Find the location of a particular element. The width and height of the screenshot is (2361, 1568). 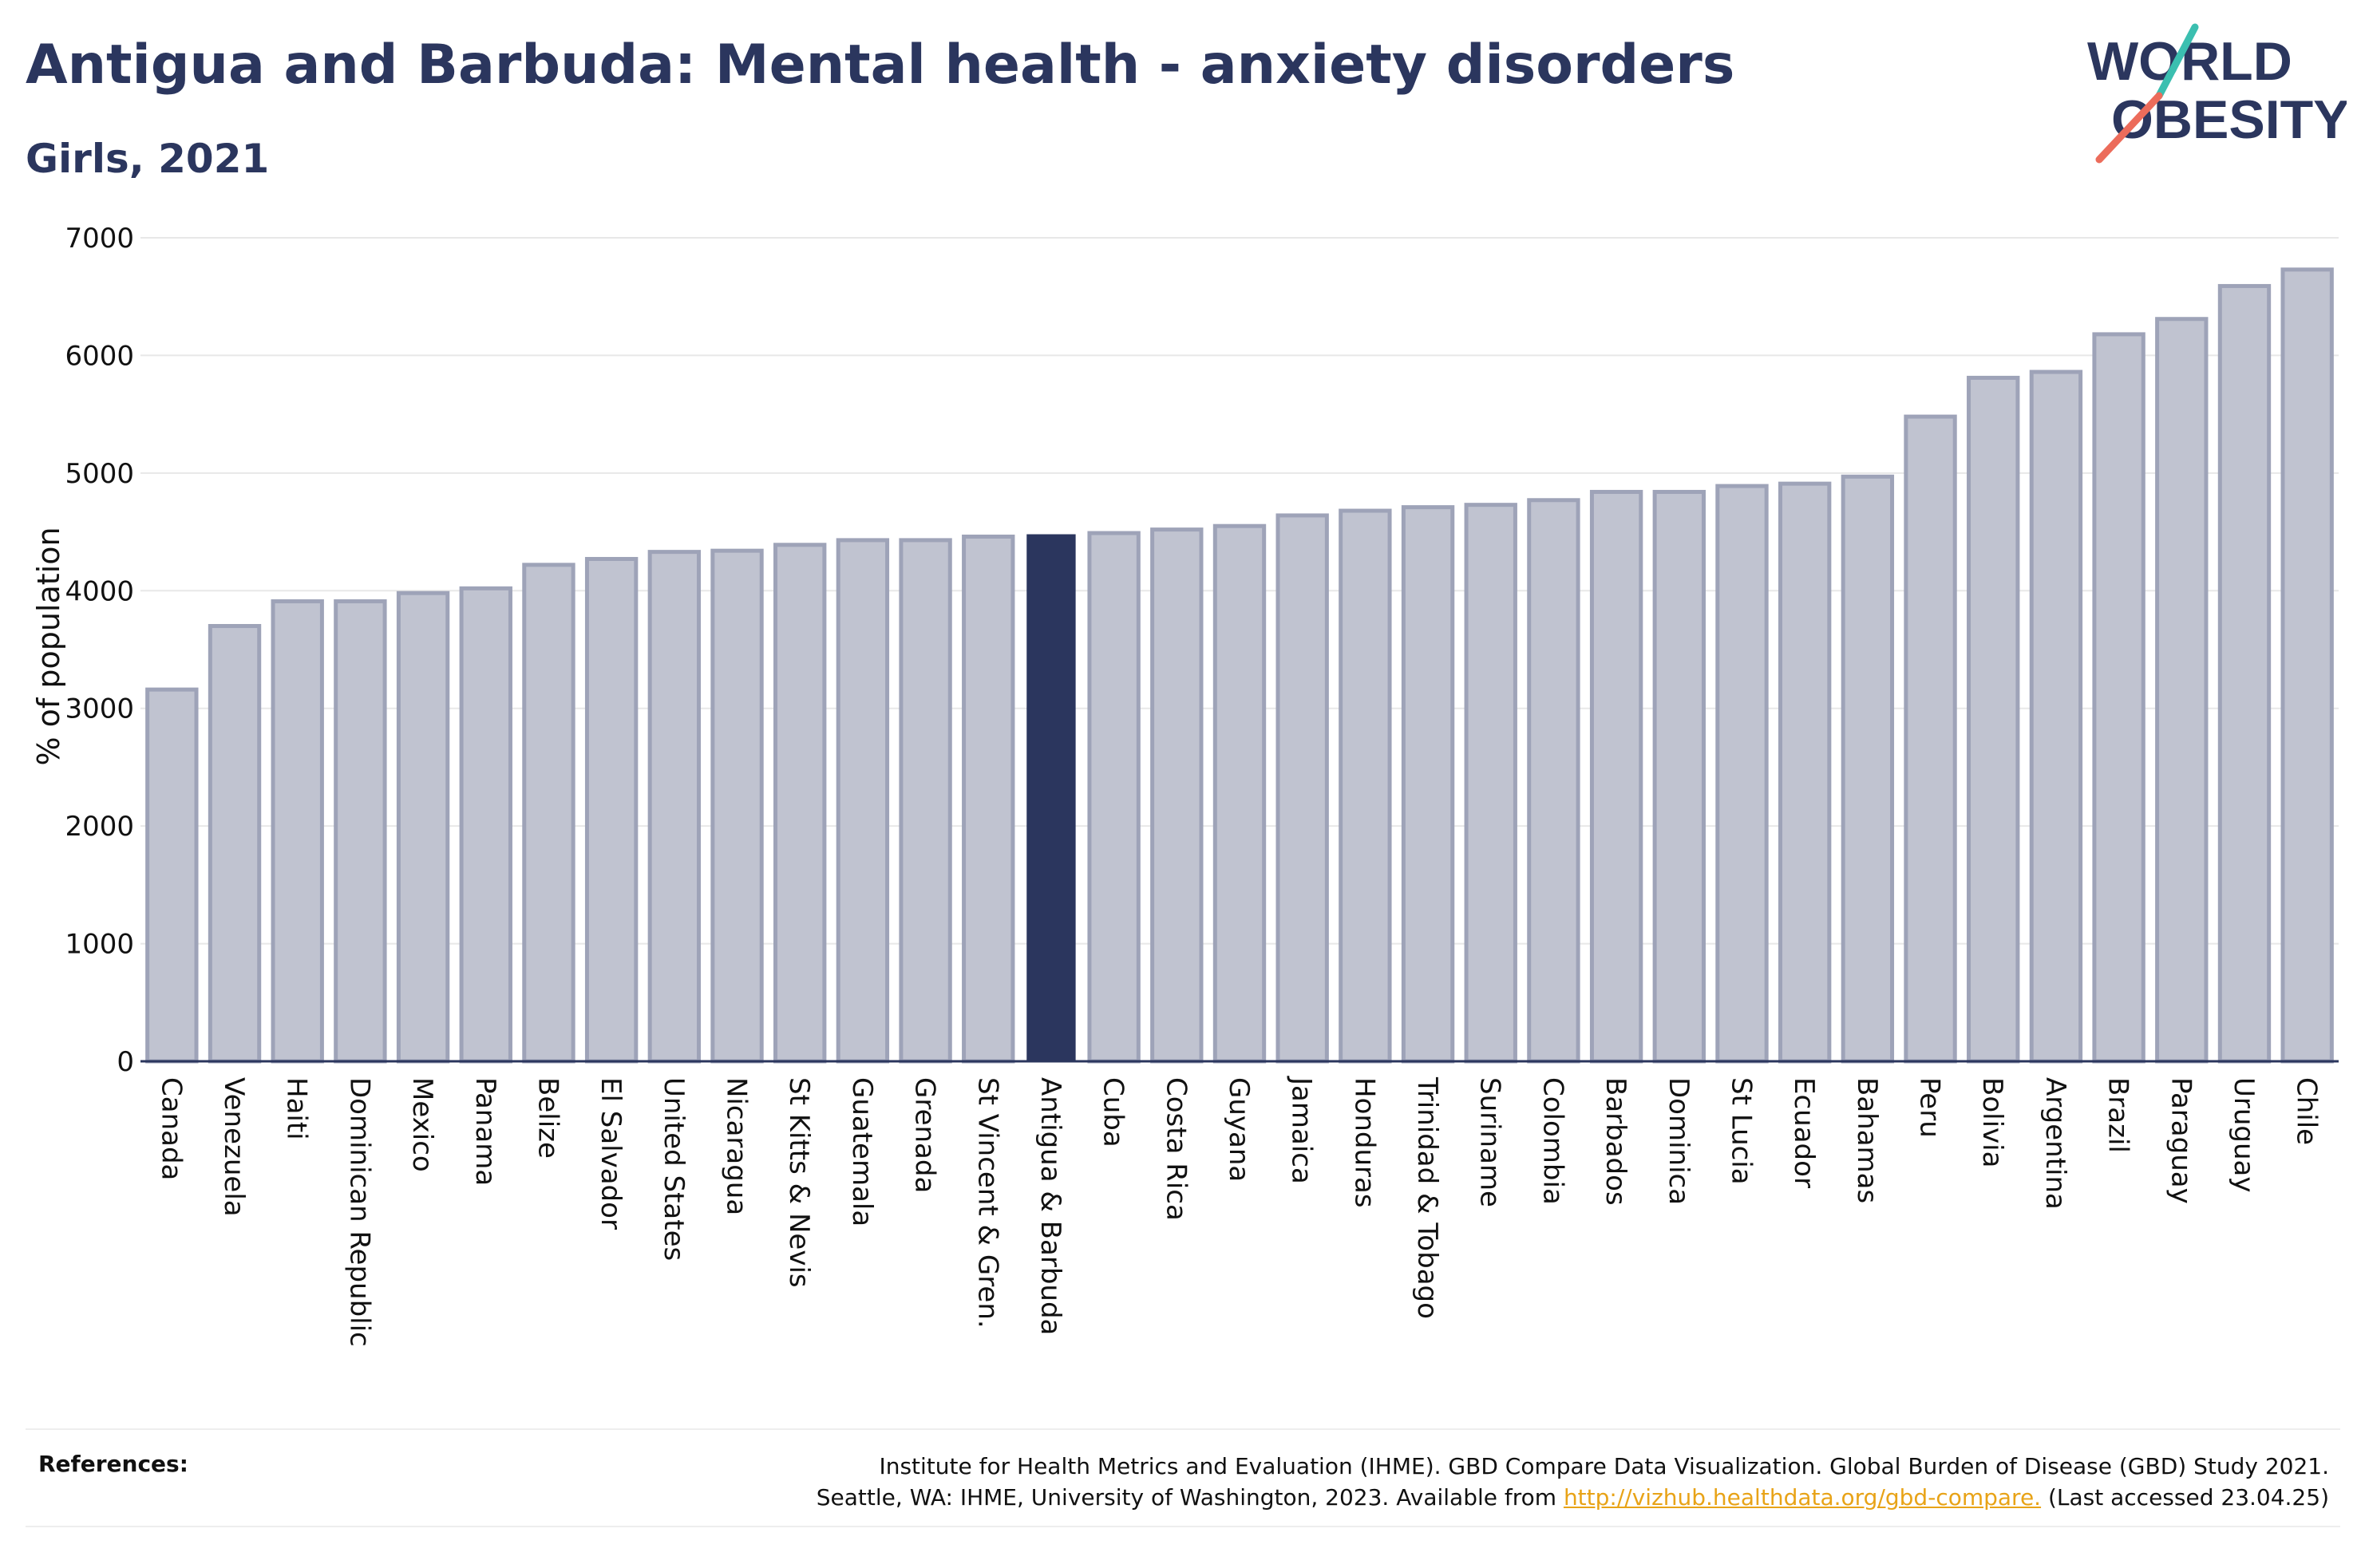

x-tick-label: Costa Rica is located at coordinates (1176, 1149).